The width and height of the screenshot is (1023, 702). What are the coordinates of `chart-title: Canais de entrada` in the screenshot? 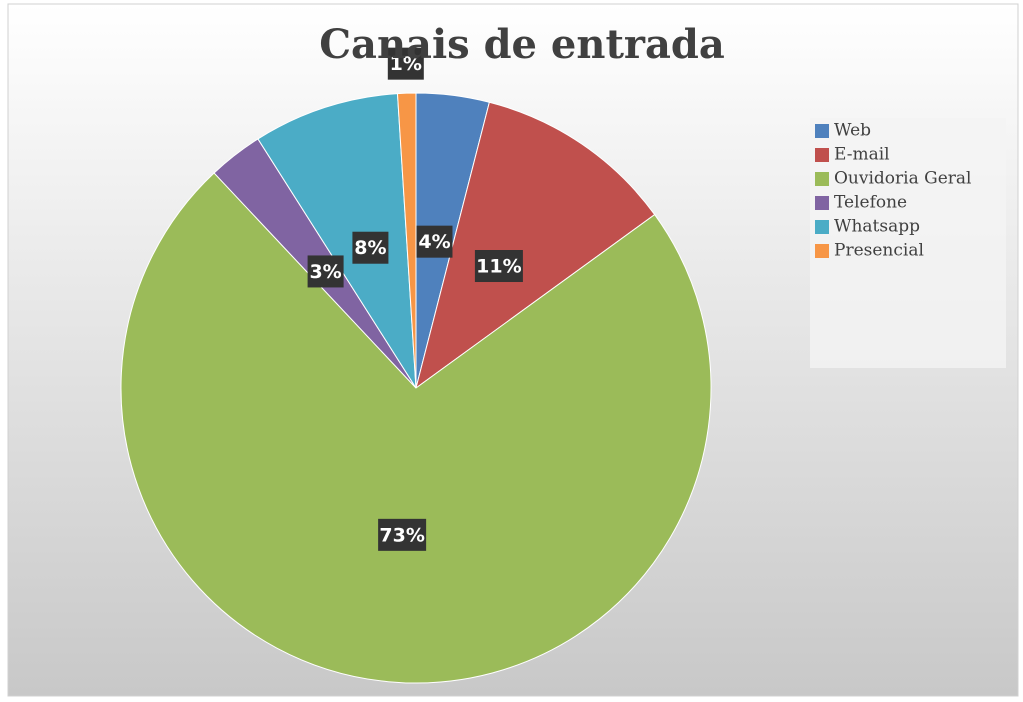 It's located at (522, 44).